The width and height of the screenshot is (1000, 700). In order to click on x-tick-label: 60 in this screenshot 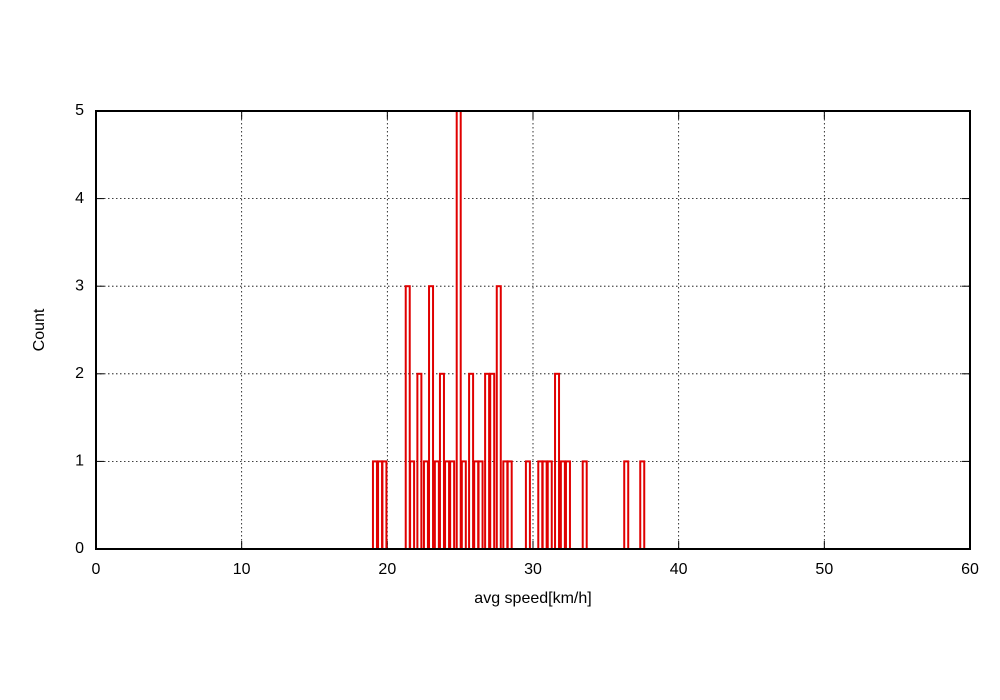, I will do `click(970, 569)`.